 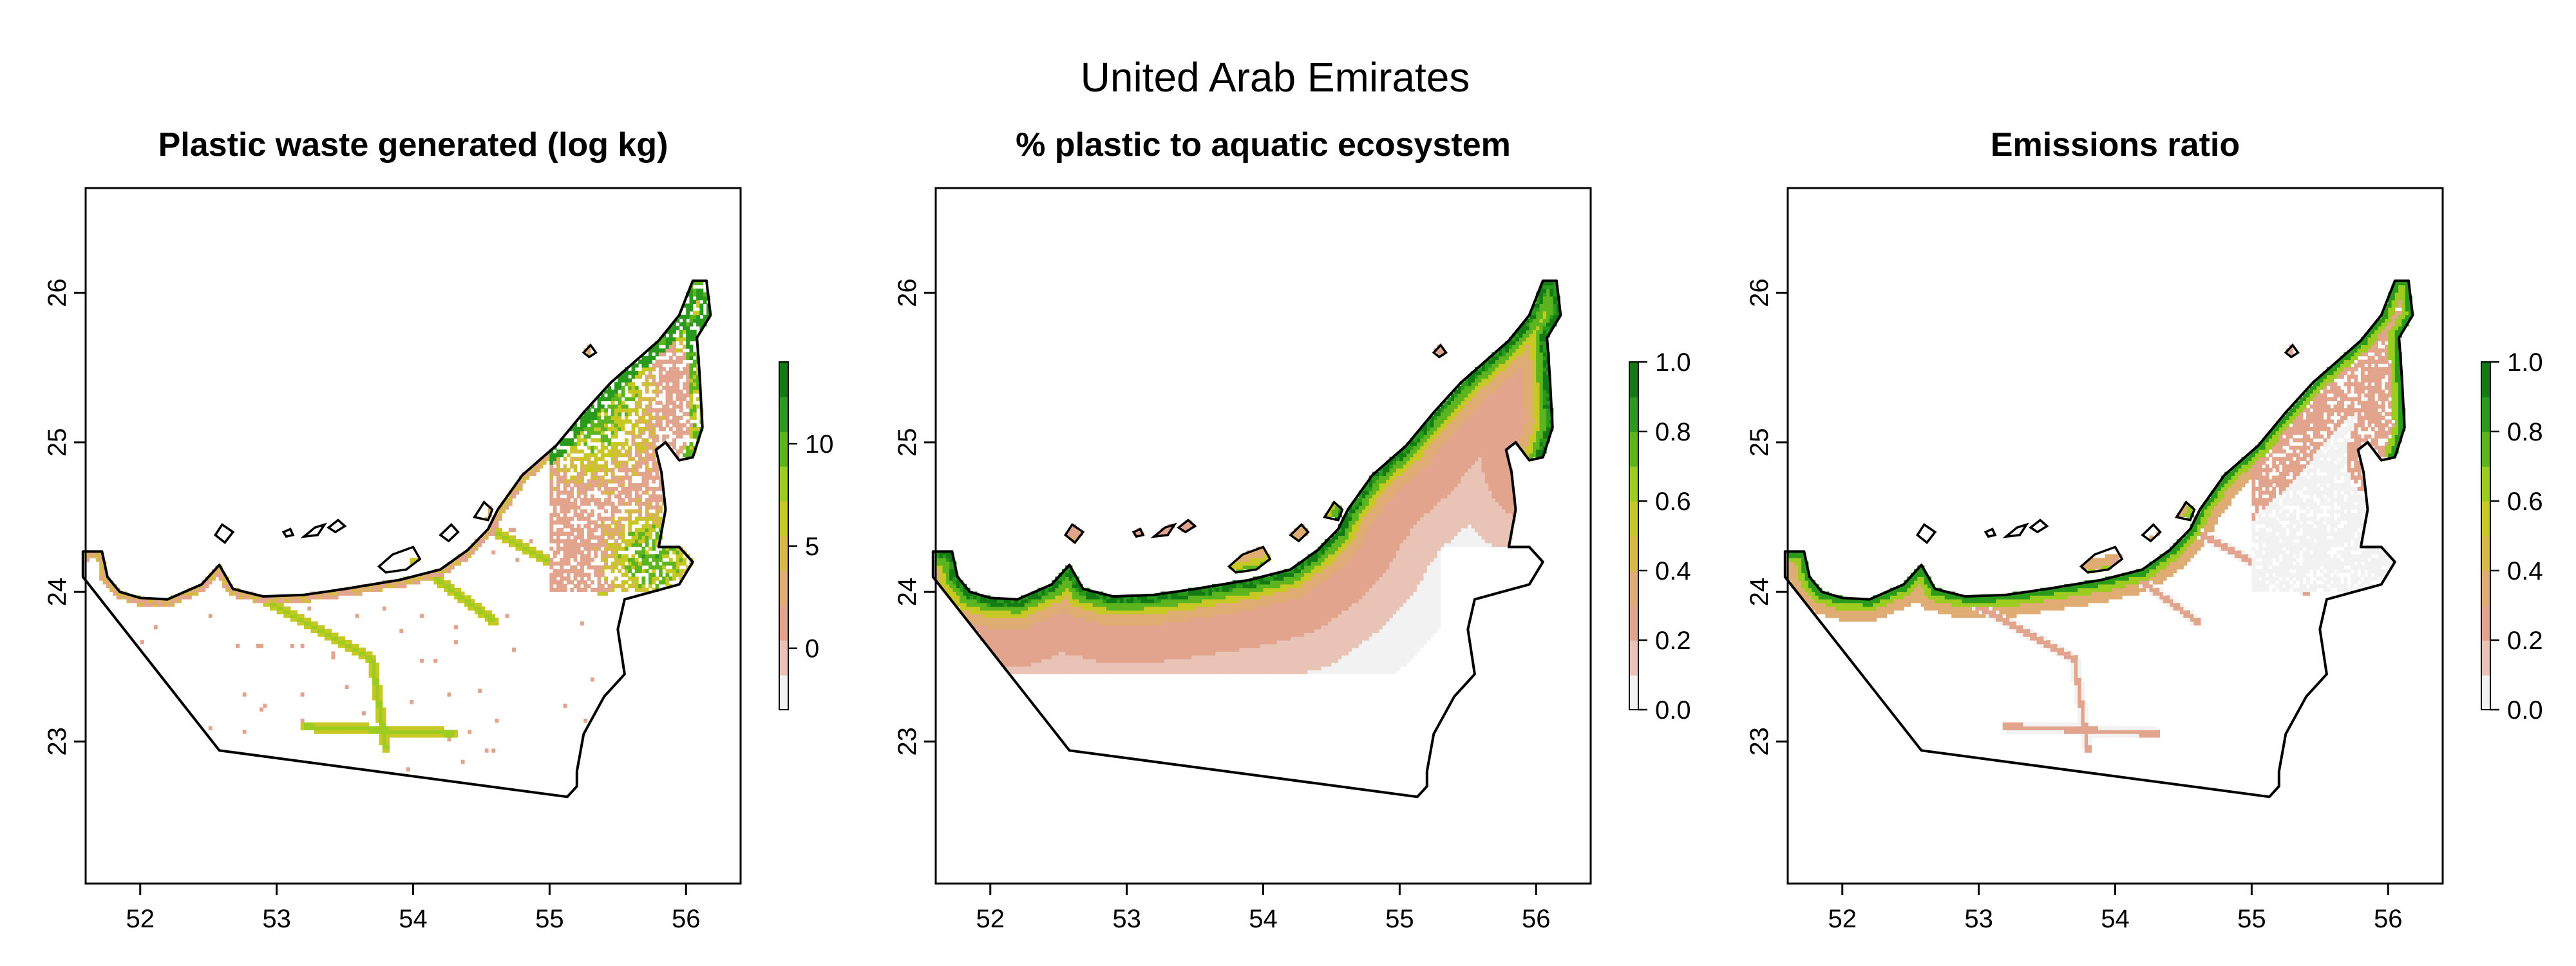 What do you see at coordinates (1263, 145) in the screenshot?
I see `panel-title: % plastic to aquatic ecosystem` at bounding box center [1263, 145].